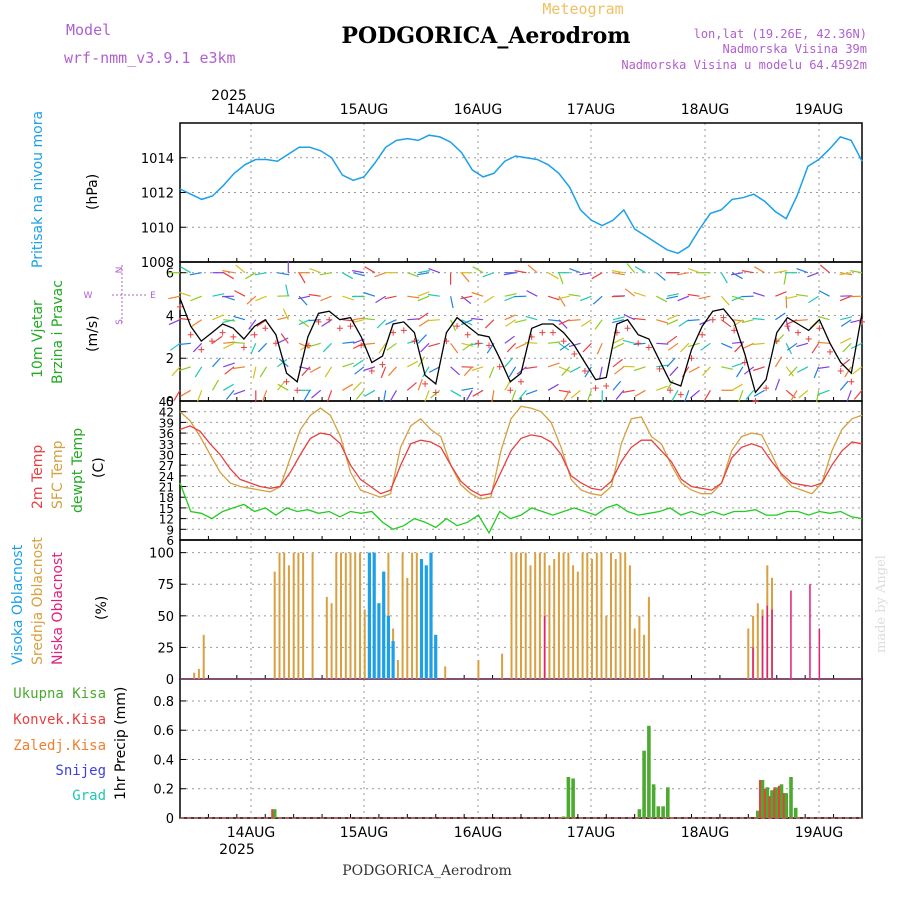  Describe the element at coordinates (427, 871) in the screenshot. I see `footer-station: PODGORICA_Aerodrom` at that location.